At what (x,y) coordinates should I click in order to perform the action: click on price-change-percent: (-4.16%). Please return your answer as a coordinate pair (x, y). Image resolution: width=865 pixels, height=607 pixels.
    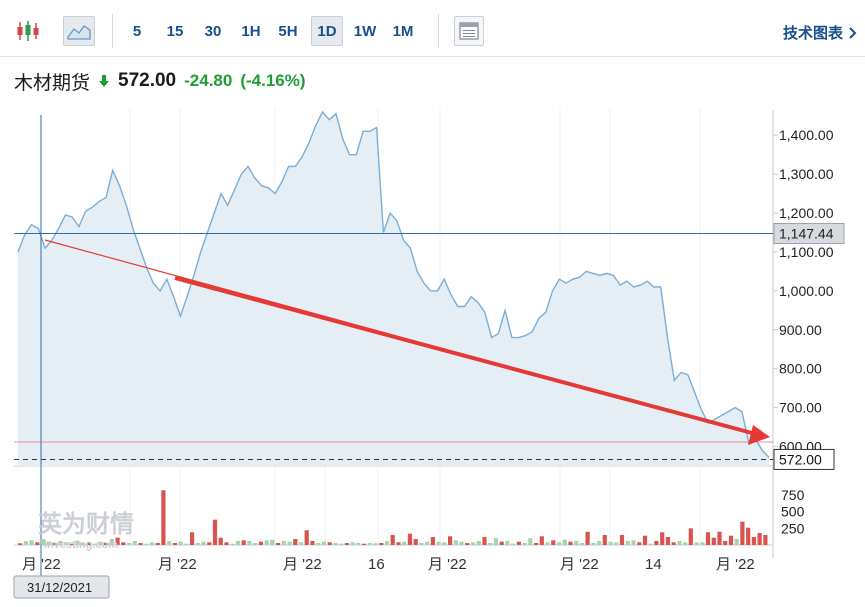
    Looking at the image, I should click on (273, 80).